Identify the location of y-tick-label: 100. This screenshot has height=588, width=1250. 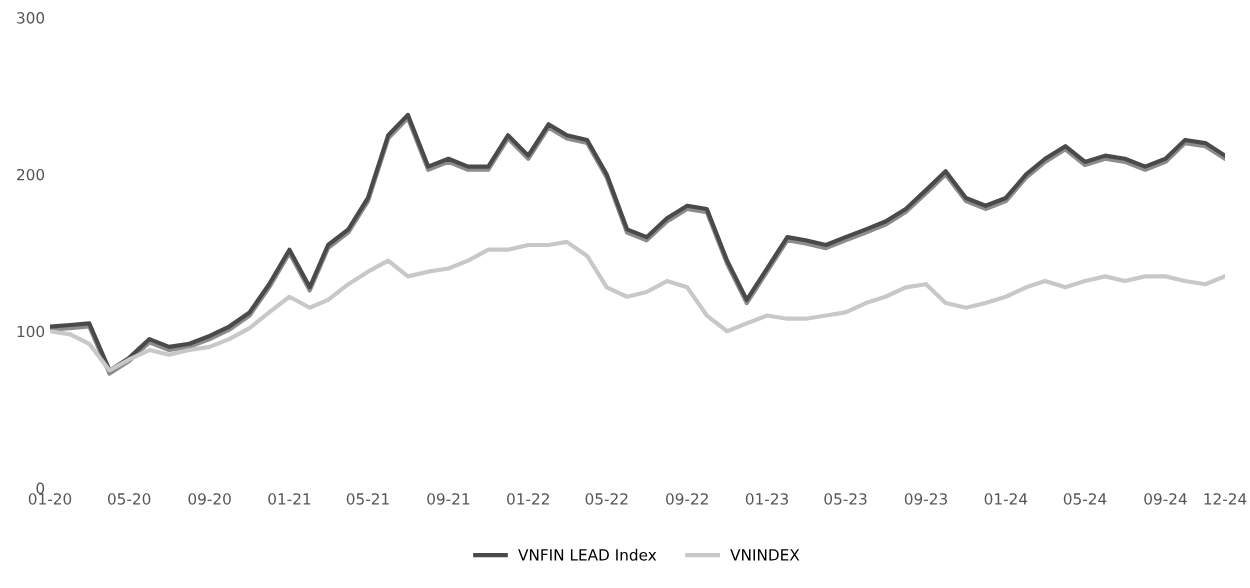
(31, 331).